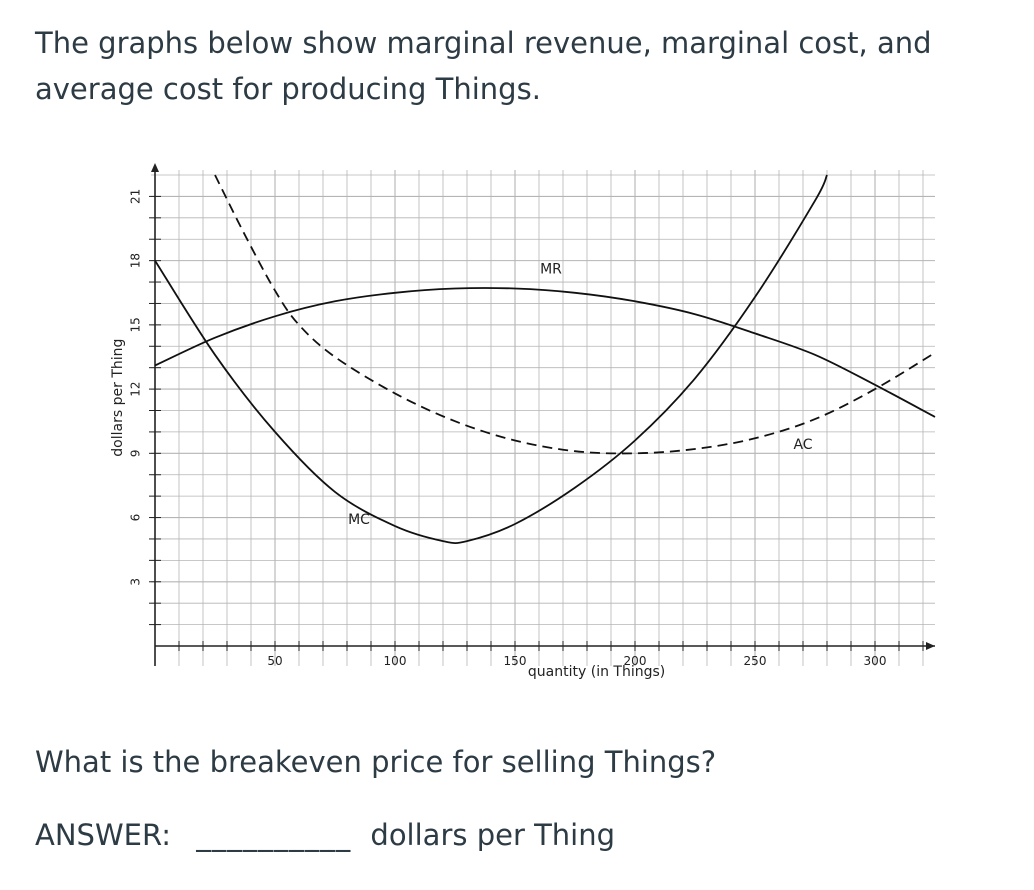 The width and height of the screenshot is (1034, 890). I want to click on x-axis-arrow, so click(930, 646).